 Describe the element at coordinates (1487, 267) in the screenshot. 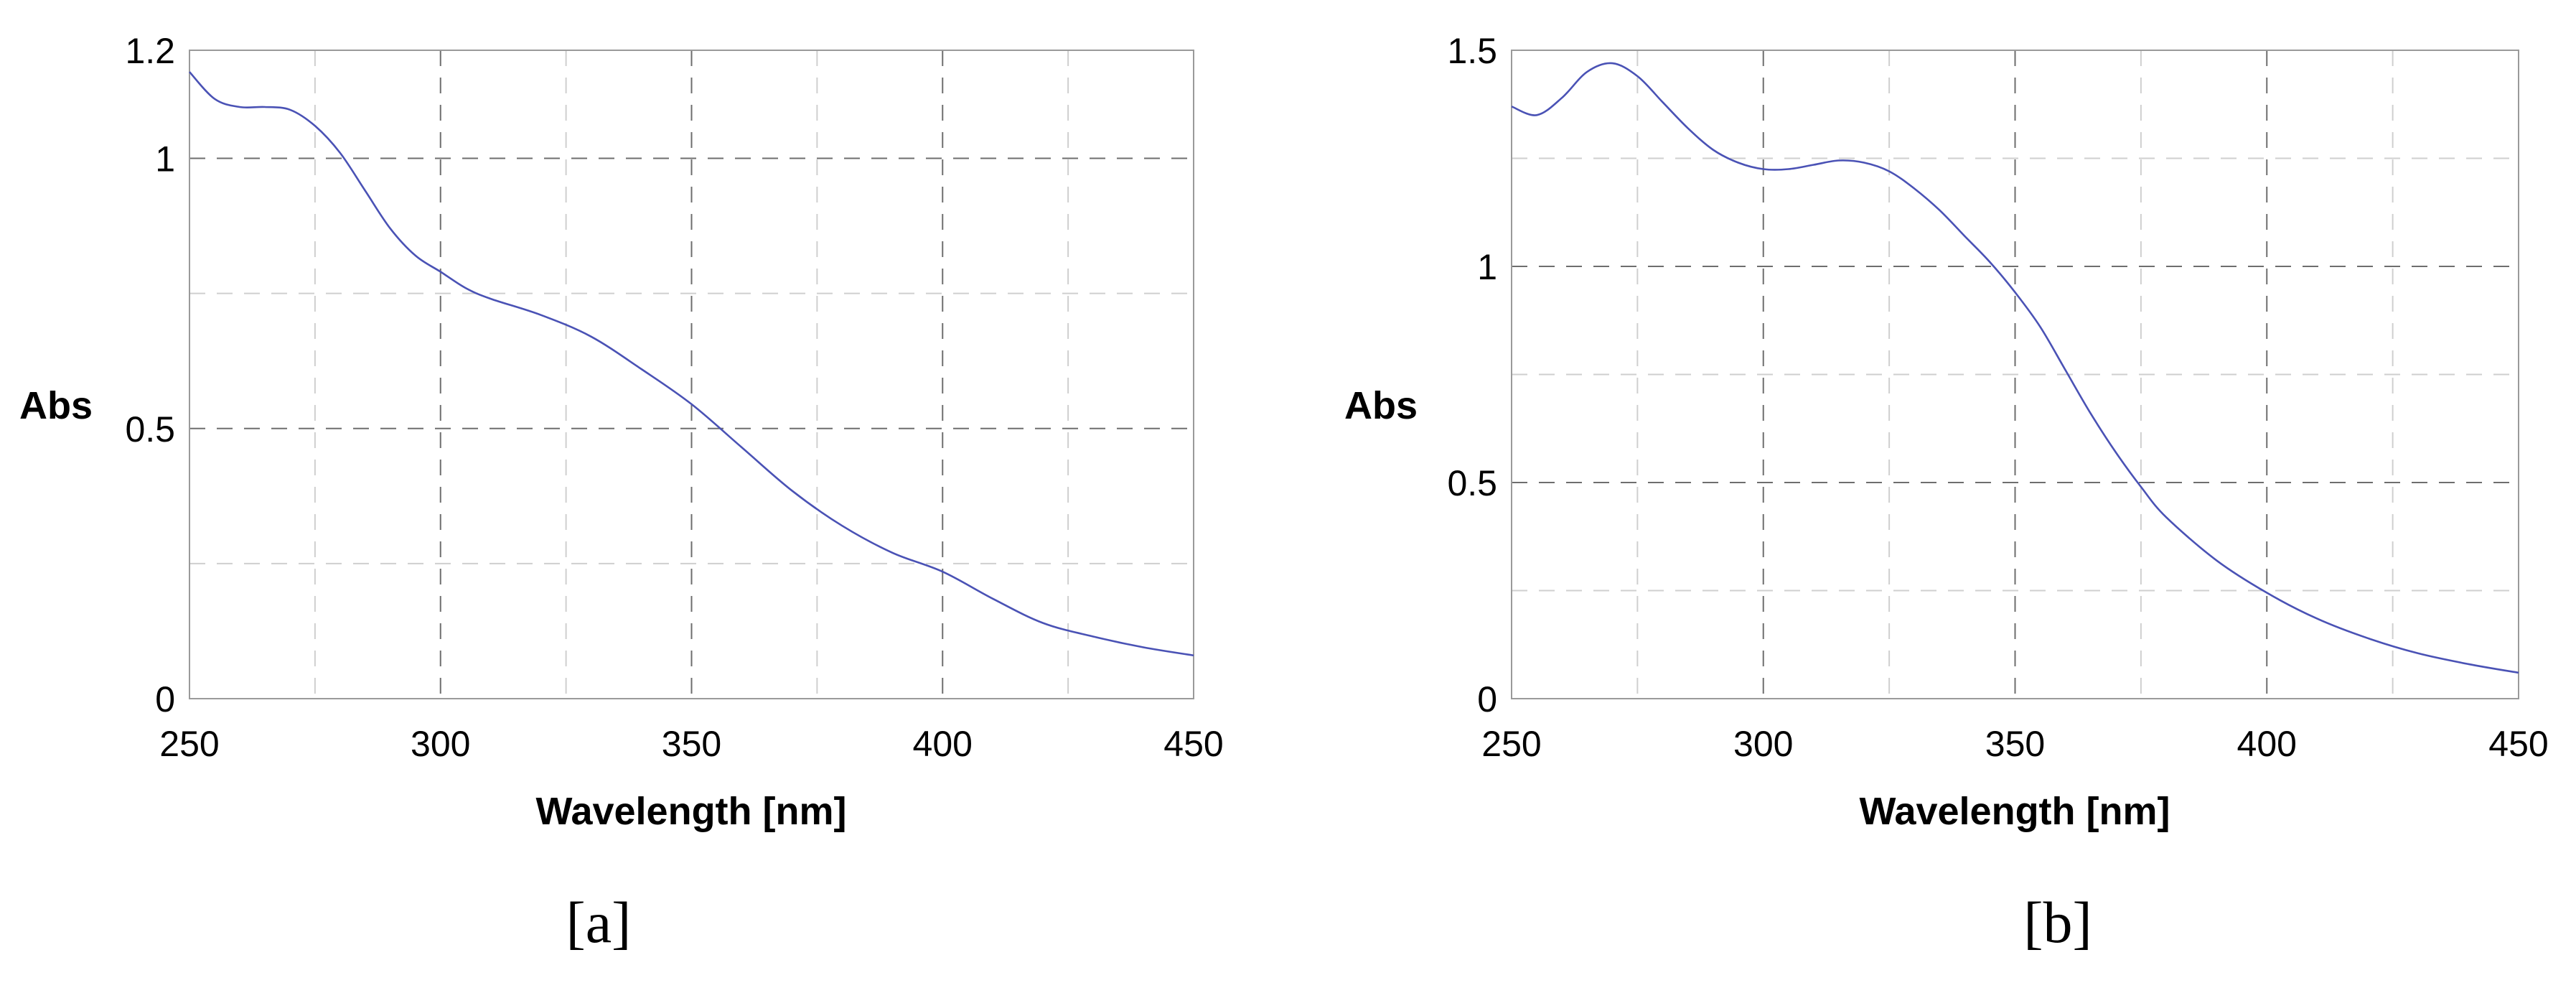

I see `panel-b-y-tick-label: 1` at that location.